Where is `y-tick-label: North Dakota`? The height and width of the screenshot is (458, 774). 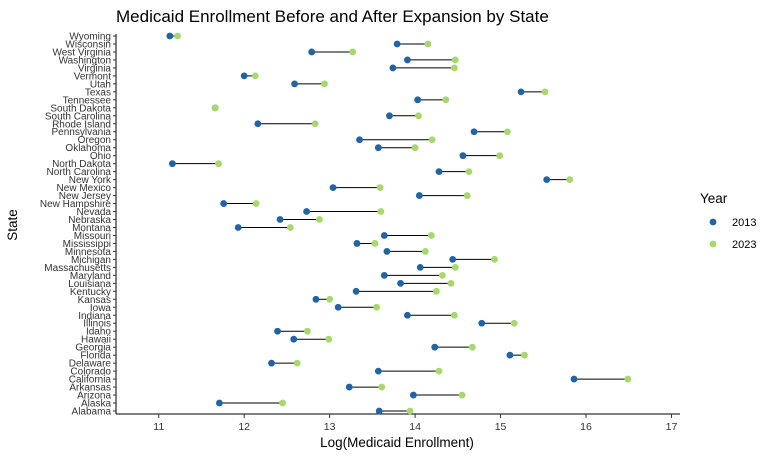 y-tick-label: North Dakota is located at coordinates (81, 164).